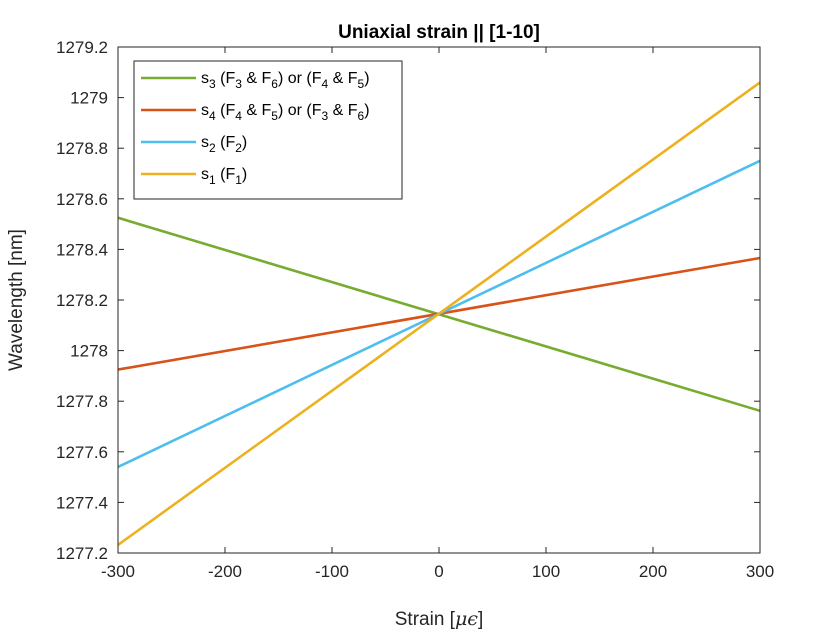 This screenshot has height=635, width=840. What do you see at coordinates (546, 571) in the screenshot?
I see `x-tick-label: 100` at bounding box center [546, 571].